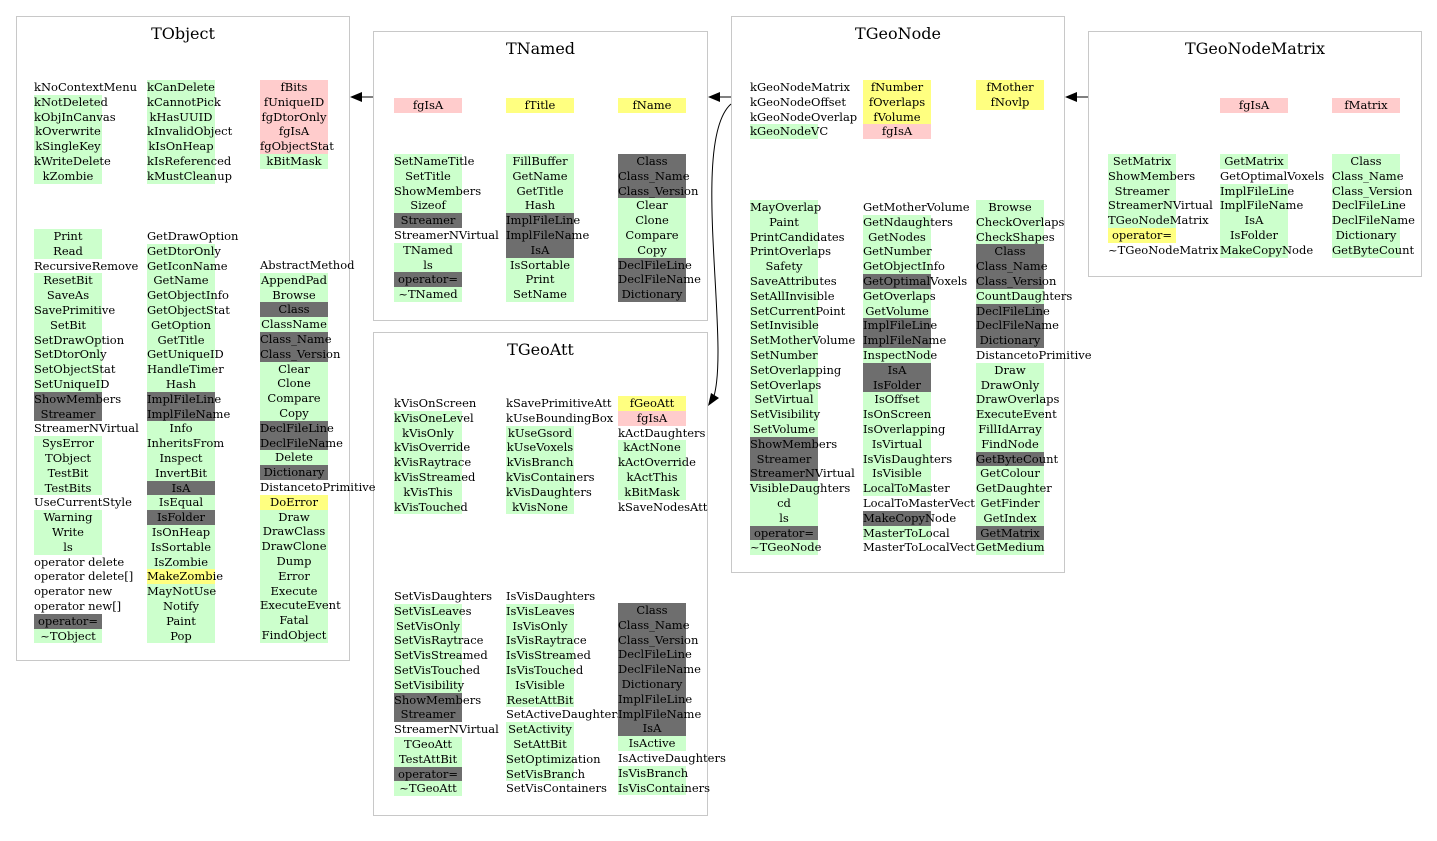 The width and height of the screenshot is (1437, 841). What do you see at coordinates (428, 433) in the screenshot?
I see `member-green: kVisOnly` at bounding box center [428, 433].